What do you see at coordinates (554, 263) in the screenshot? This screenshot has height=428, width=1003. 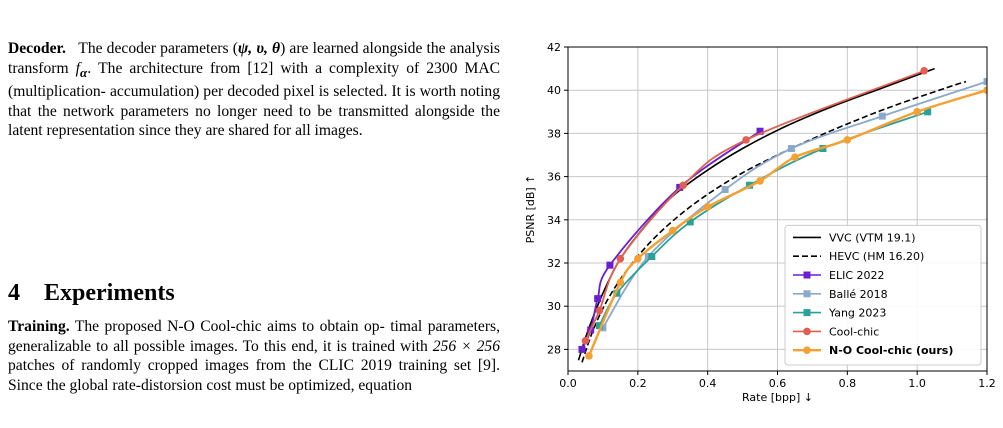 I see `y-tick-label: 32` at bounding box center [554, 263].